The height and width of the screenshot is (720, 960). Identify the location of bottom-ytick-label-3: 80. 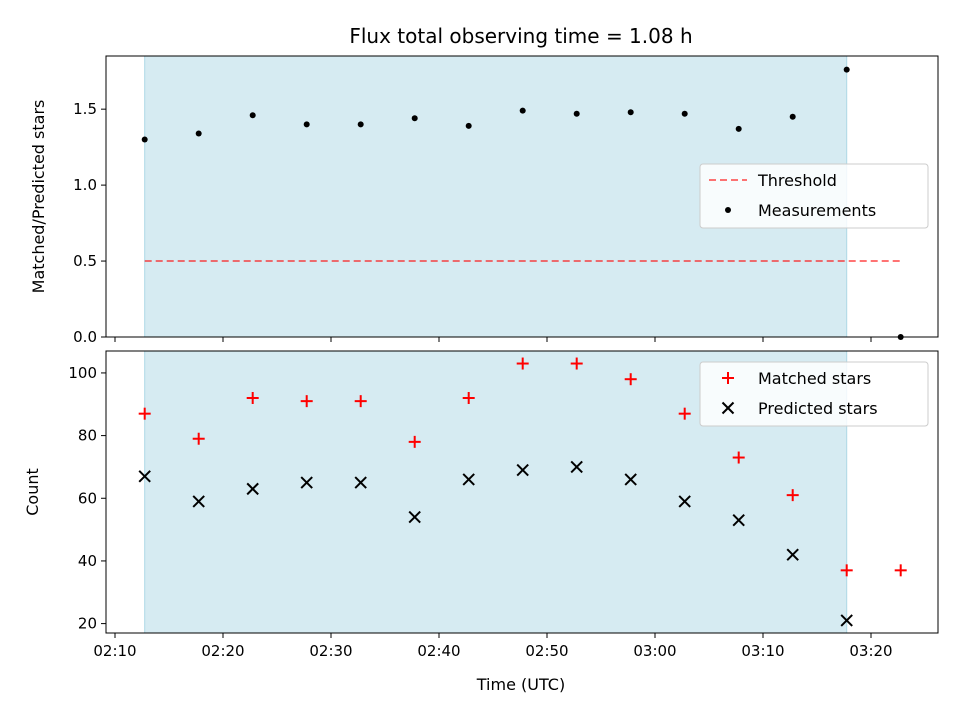
(87, 436).